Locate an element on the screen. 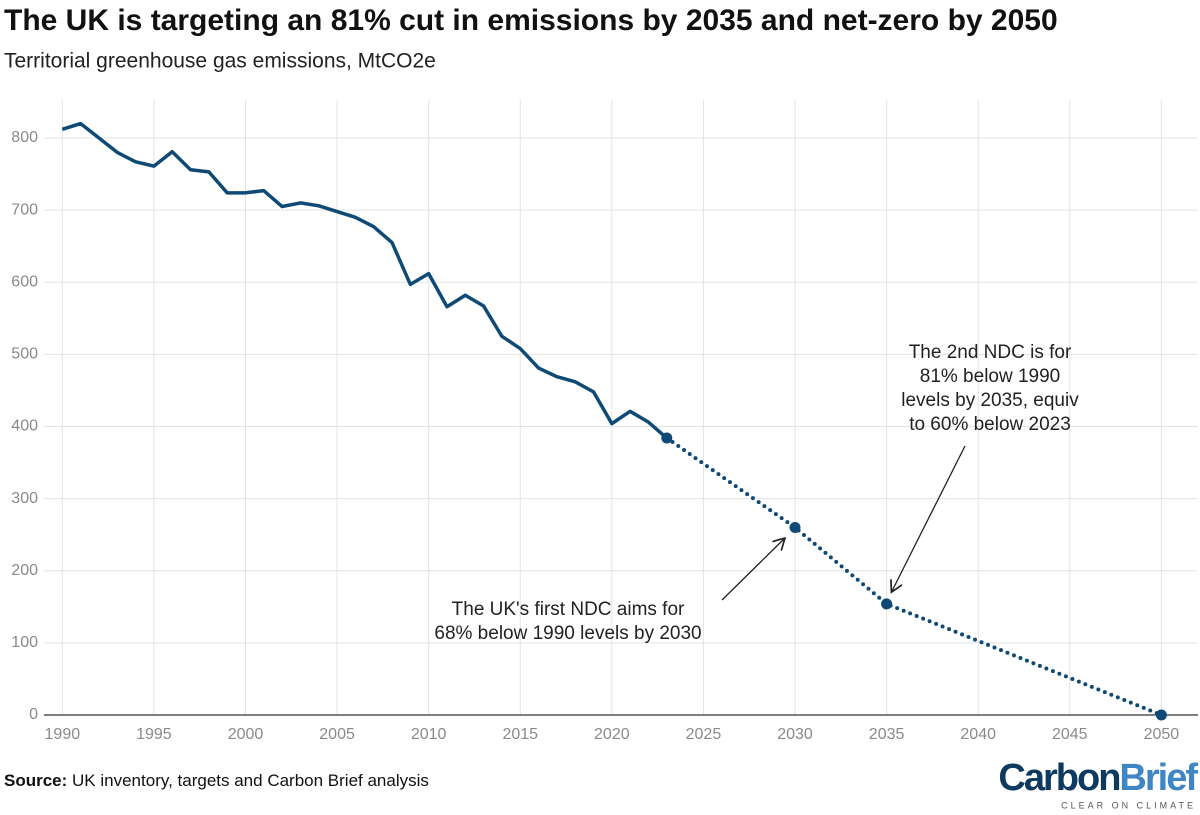 This screenshot has height=815, width=1200. x-tick-label: 2025 is located at coordinates (704, 734).